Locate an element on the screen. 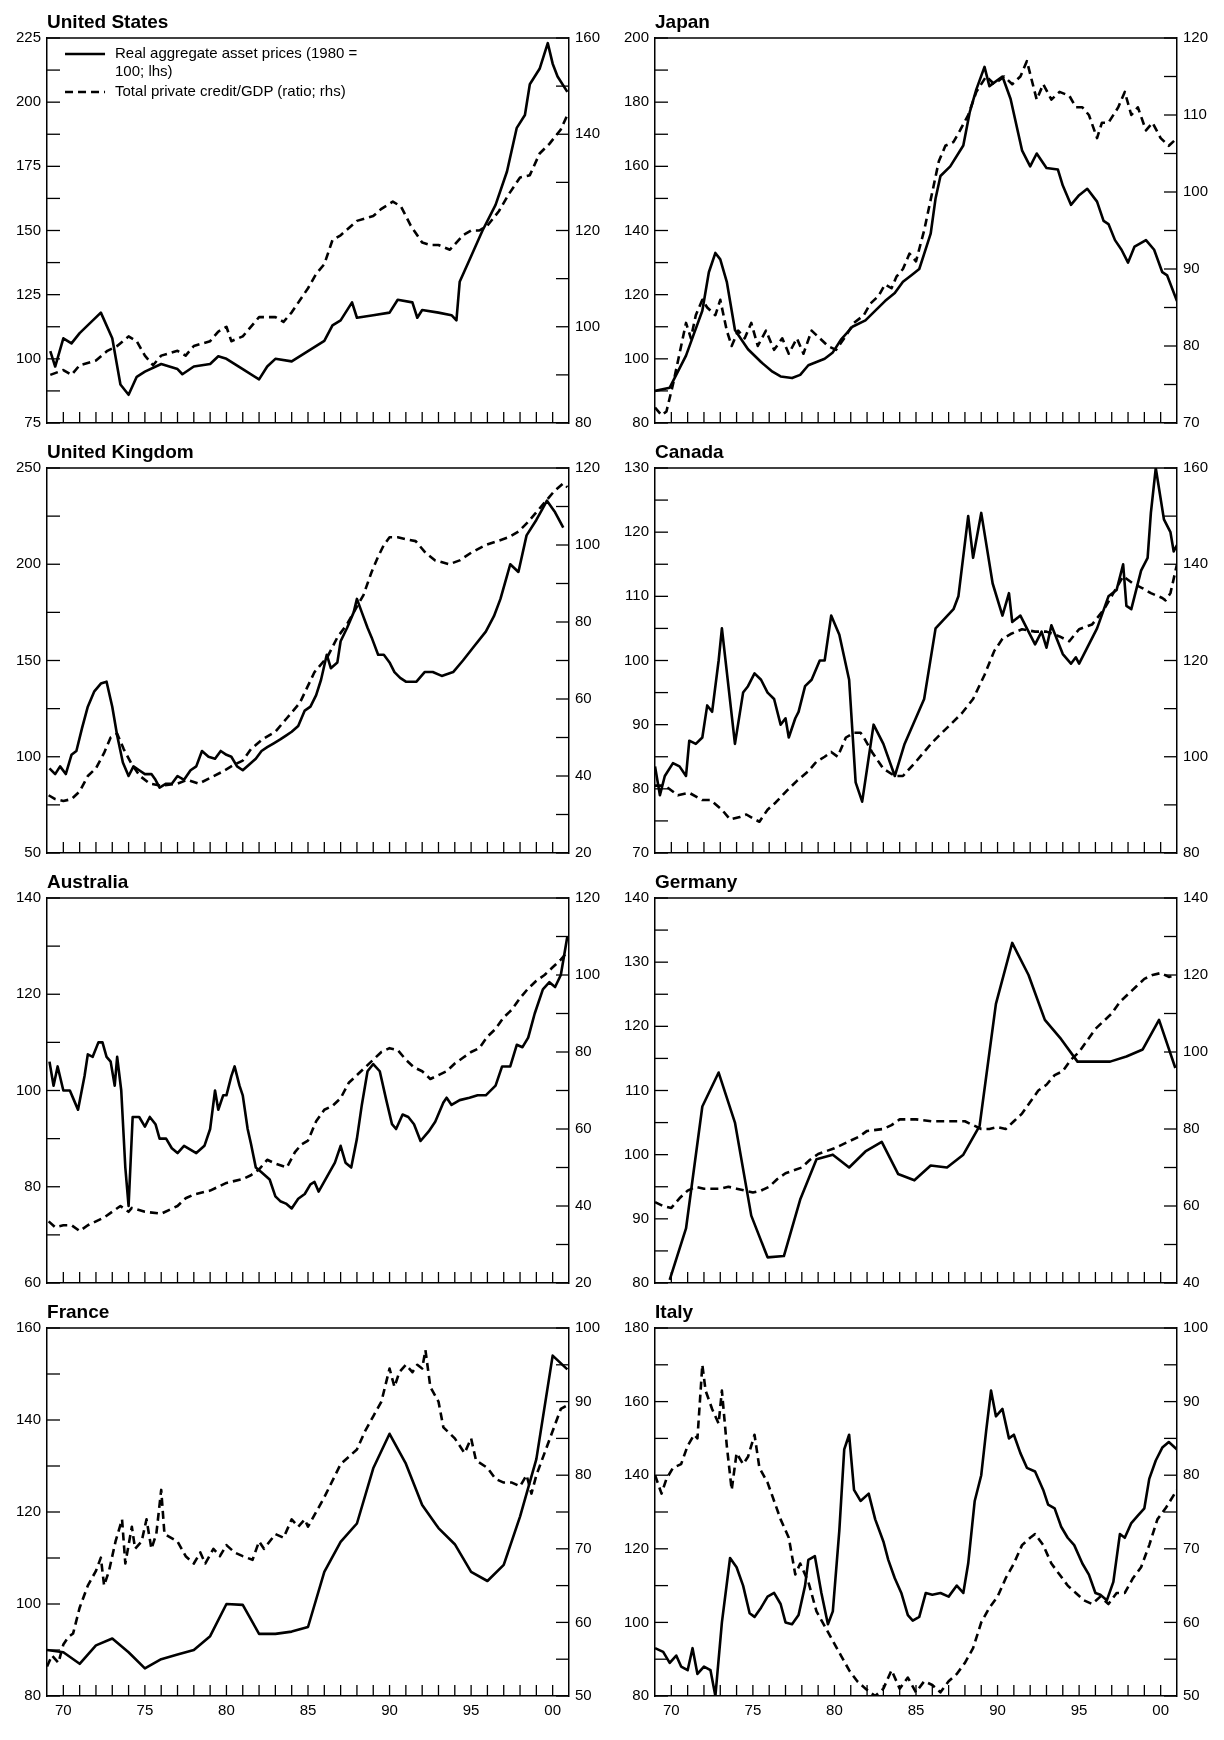 This screenshot has height=1740, width=1224. chart-title: United Kingdom is located at coordinates (120, 451).